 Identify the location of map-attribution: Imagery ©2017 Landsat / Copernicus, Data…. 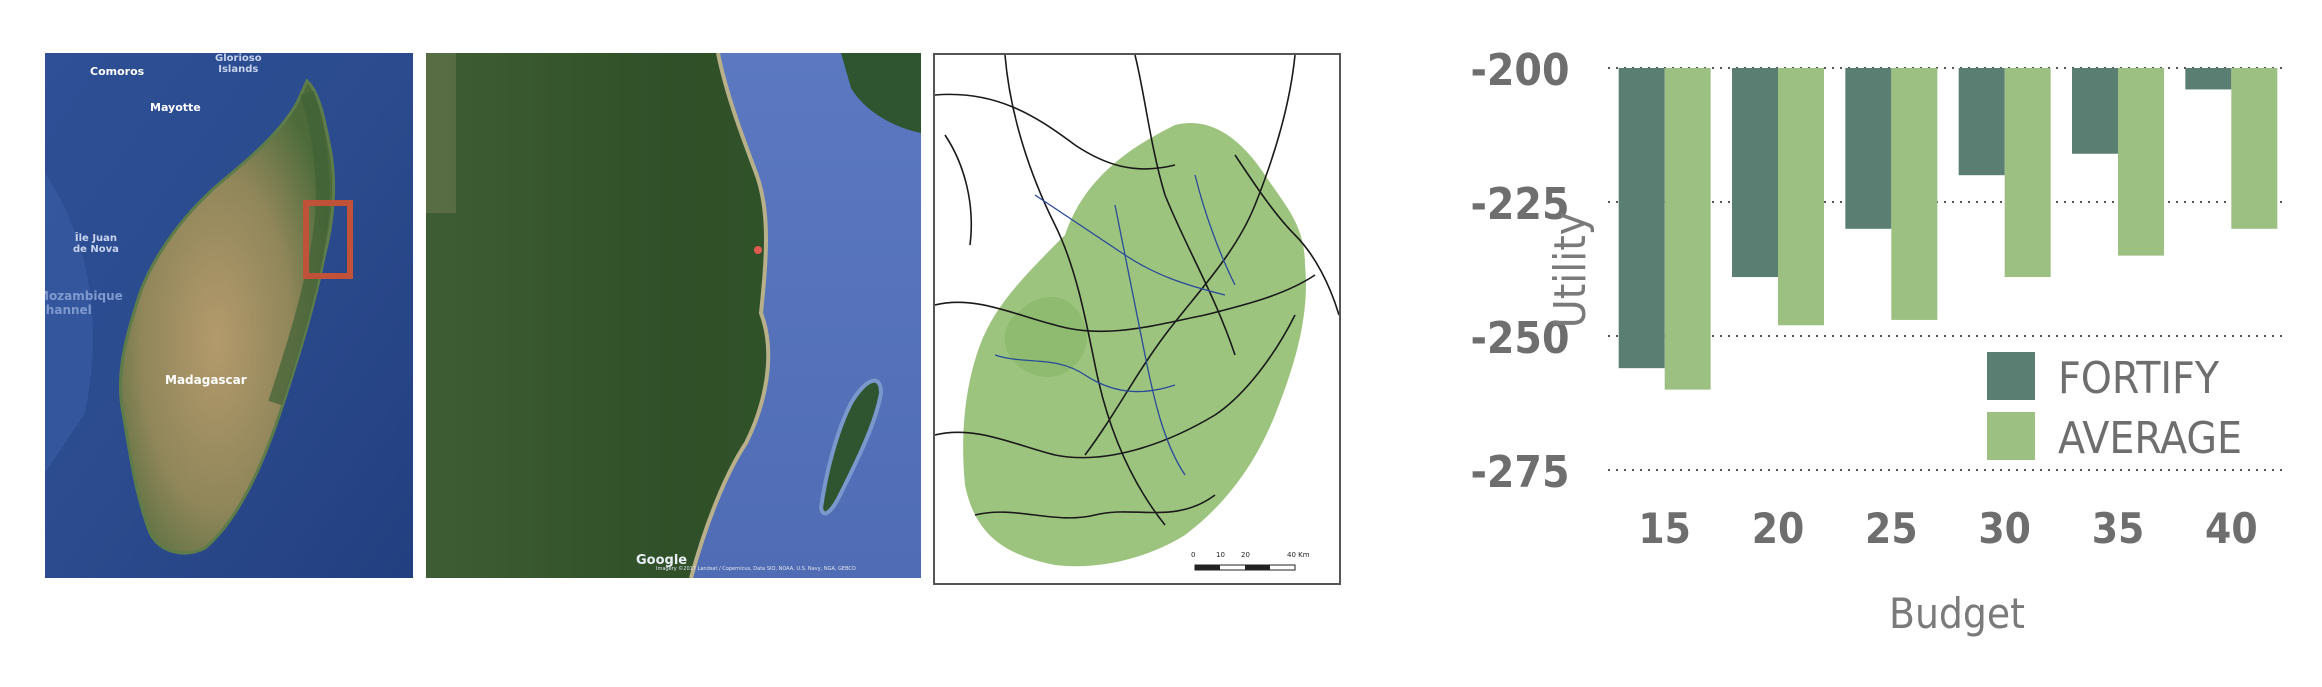
(756, 569).